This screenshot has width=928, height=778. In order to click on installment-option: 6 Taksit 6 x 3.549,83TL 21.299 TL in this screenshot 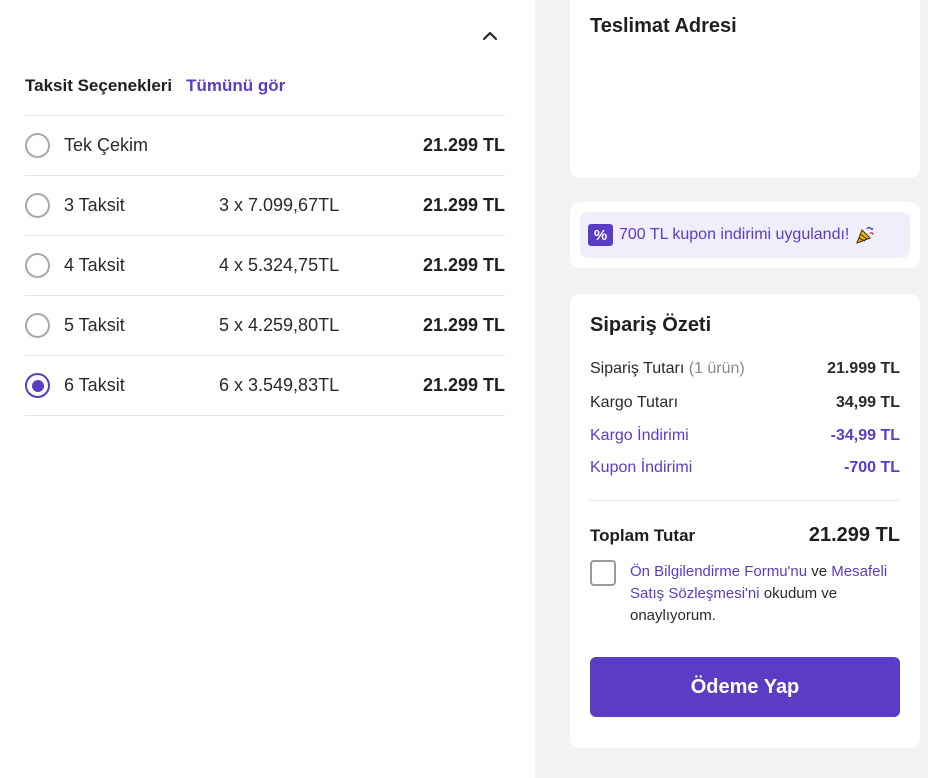, I will do `click(265, 386)`.